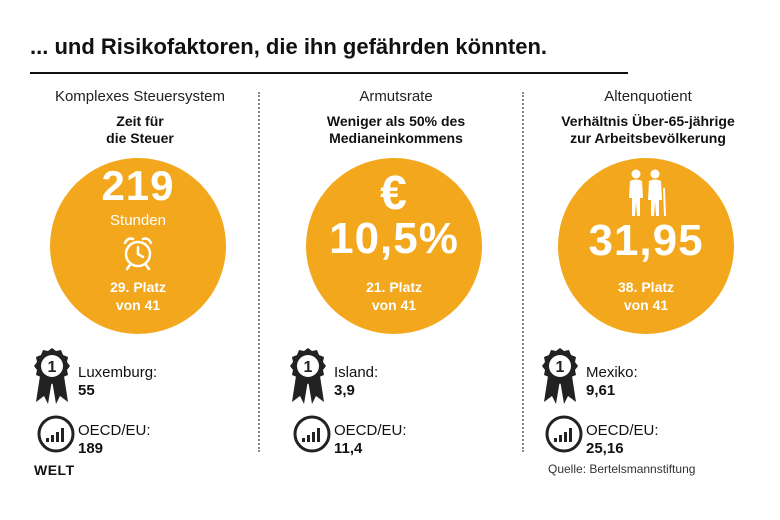 This screenshot has height=520, width=780. What do you see at coordinates (138, 254) in the screenshot?
I see `alarm-clock-icon` at bounding box center [138, 254].